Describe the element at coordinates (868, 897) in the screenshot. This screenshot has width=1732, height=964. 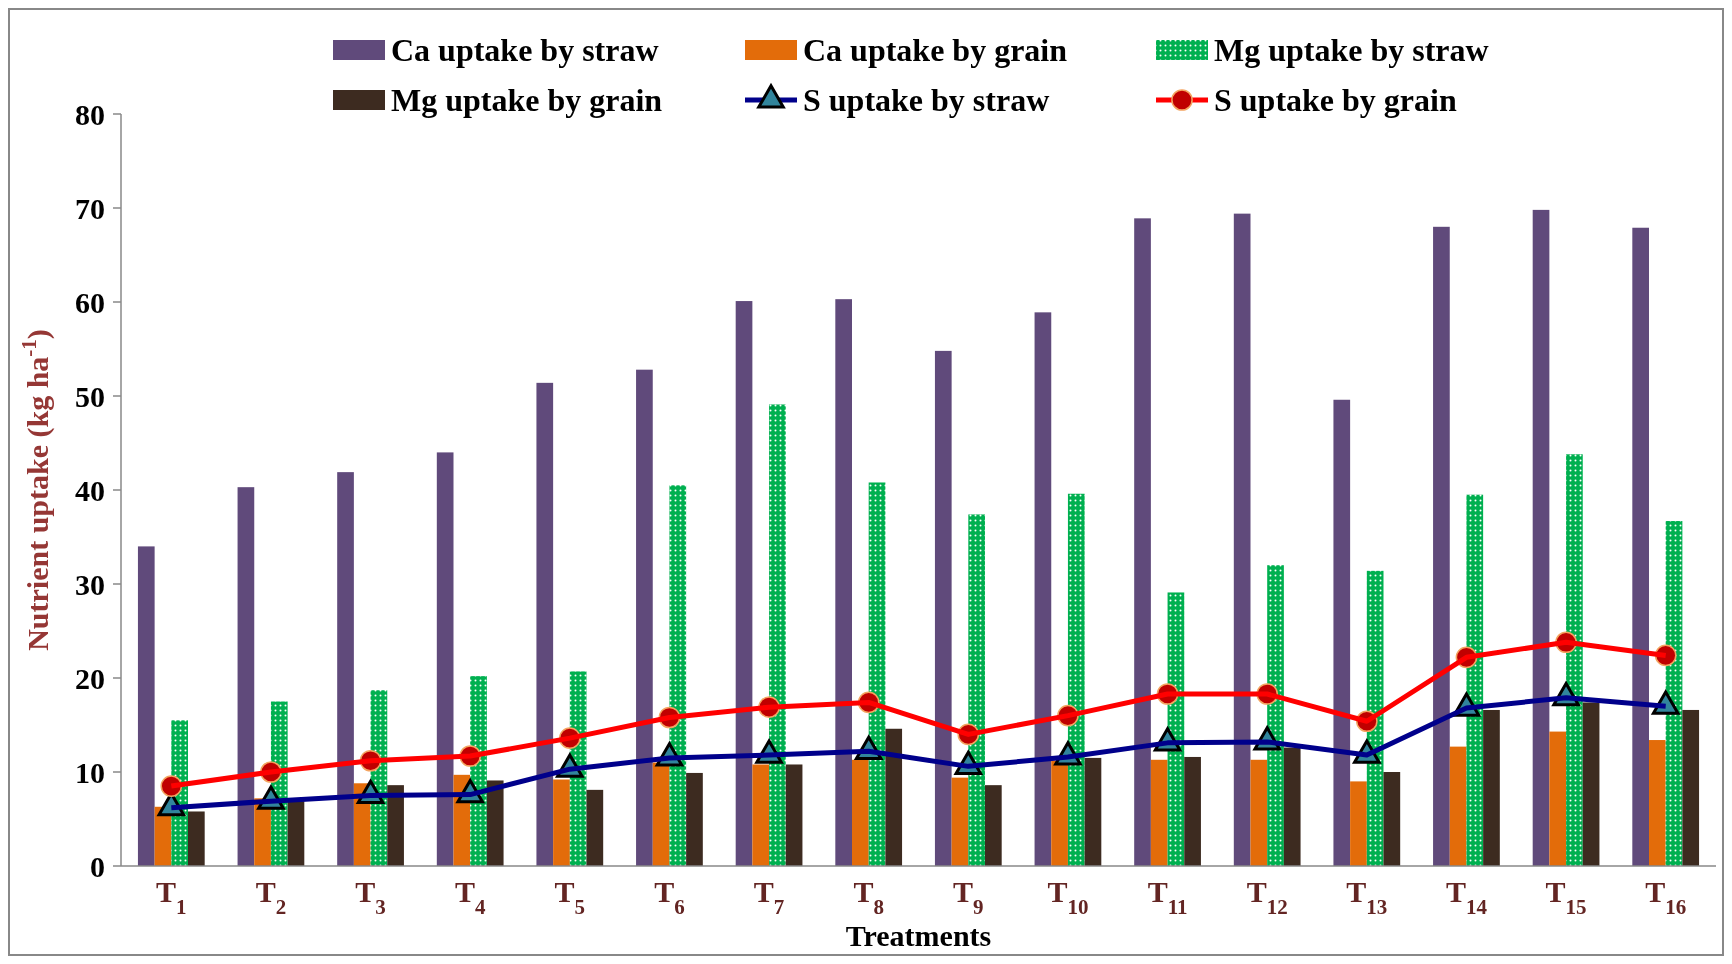
I see `x-tick-label: T$_{8}$` at that location.